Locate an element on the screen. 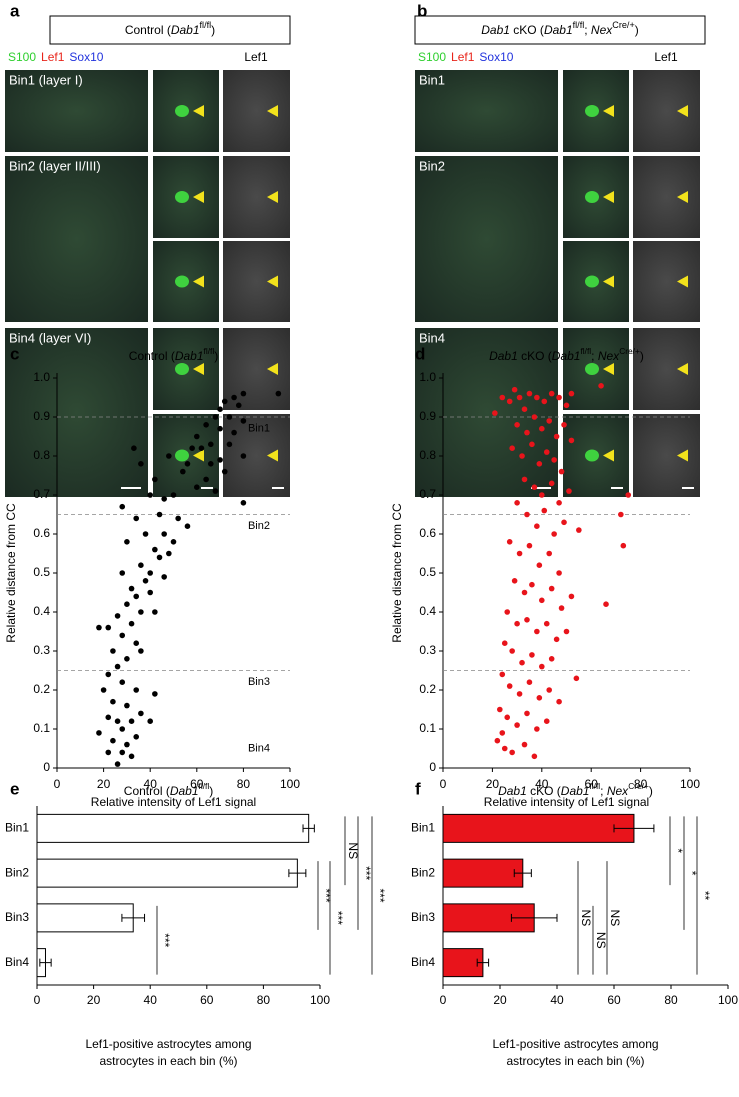 This screenshot has height=1097, width=739. bar is located at coordinates (538, 828).